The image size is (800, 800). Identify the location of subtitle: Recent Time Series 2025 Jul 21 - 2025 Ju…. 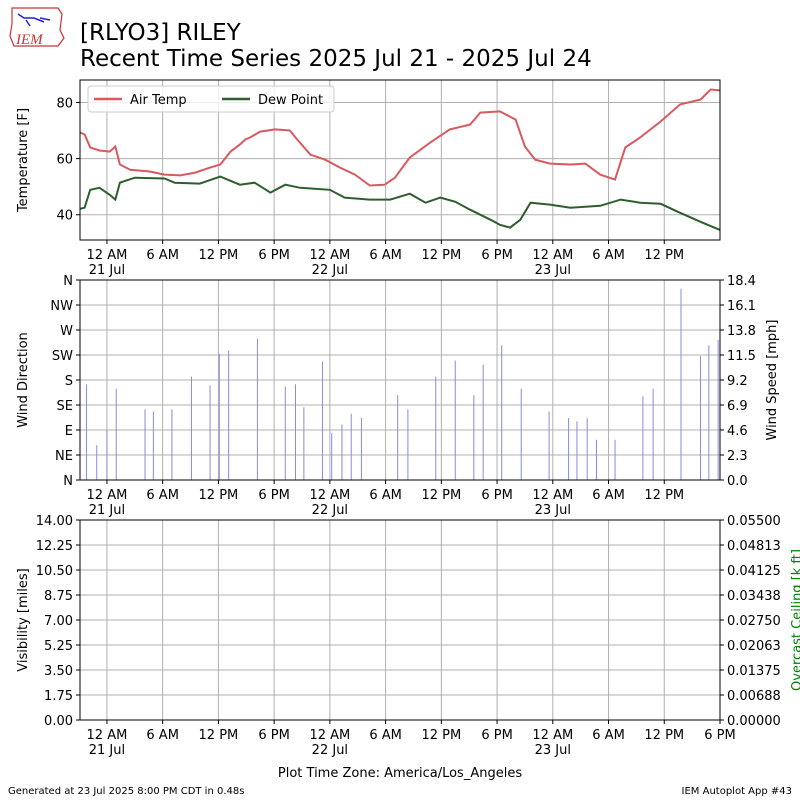
(336, 59).